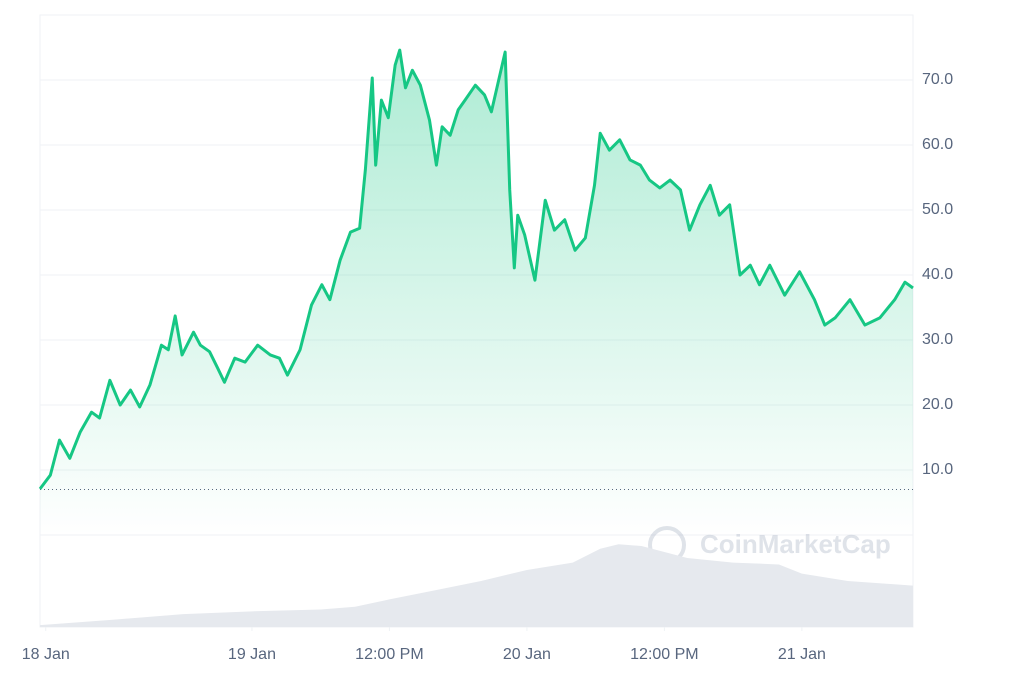  I want to click on x-tick-label: 20 Jan, so click(527, 654).